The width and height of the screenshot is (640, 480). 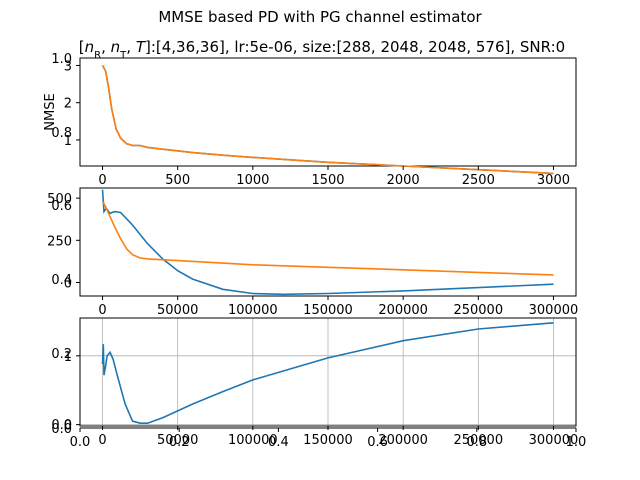 I want to click on outer-y-ticks: 0.0, so click(x=61, y=429).